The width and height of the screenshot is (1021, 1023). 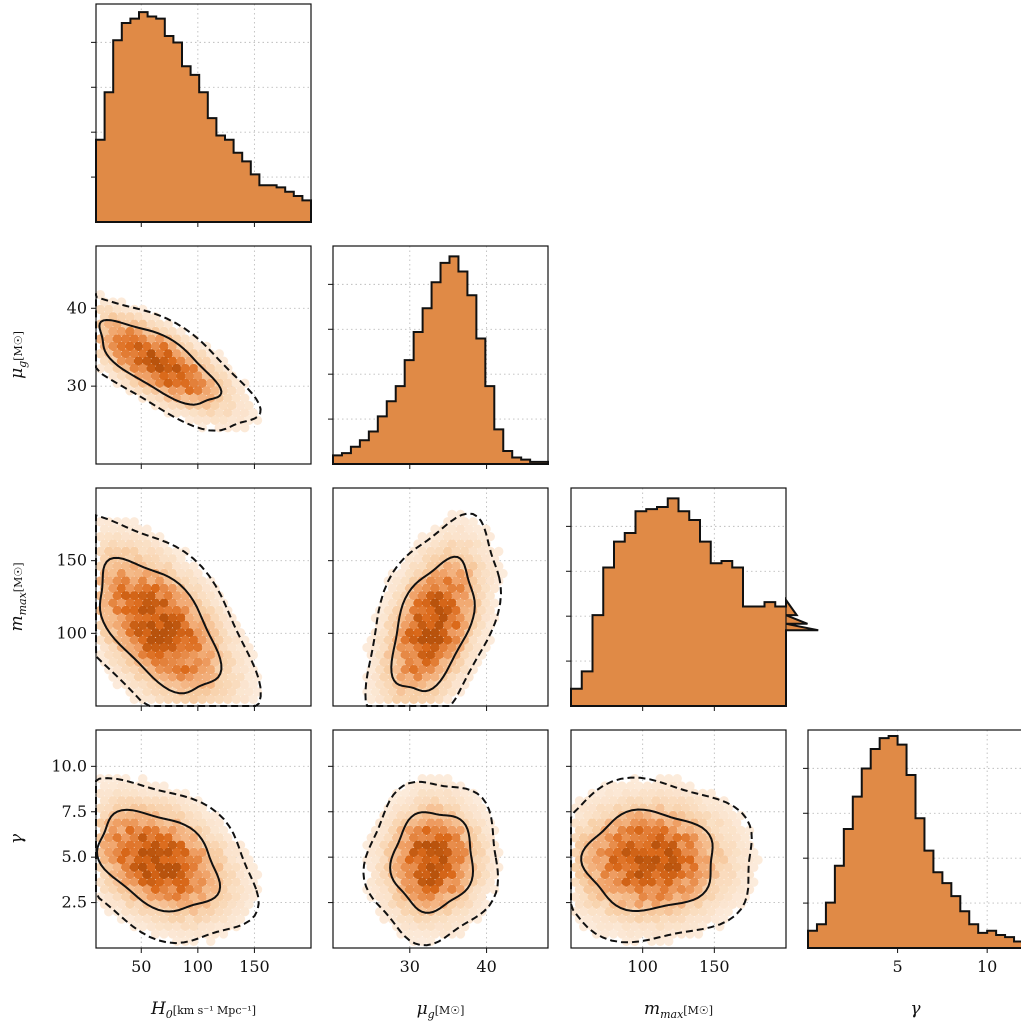 I want to click on panel-gamma-vs-gamma: 5 10, so click(x=912, y=852).